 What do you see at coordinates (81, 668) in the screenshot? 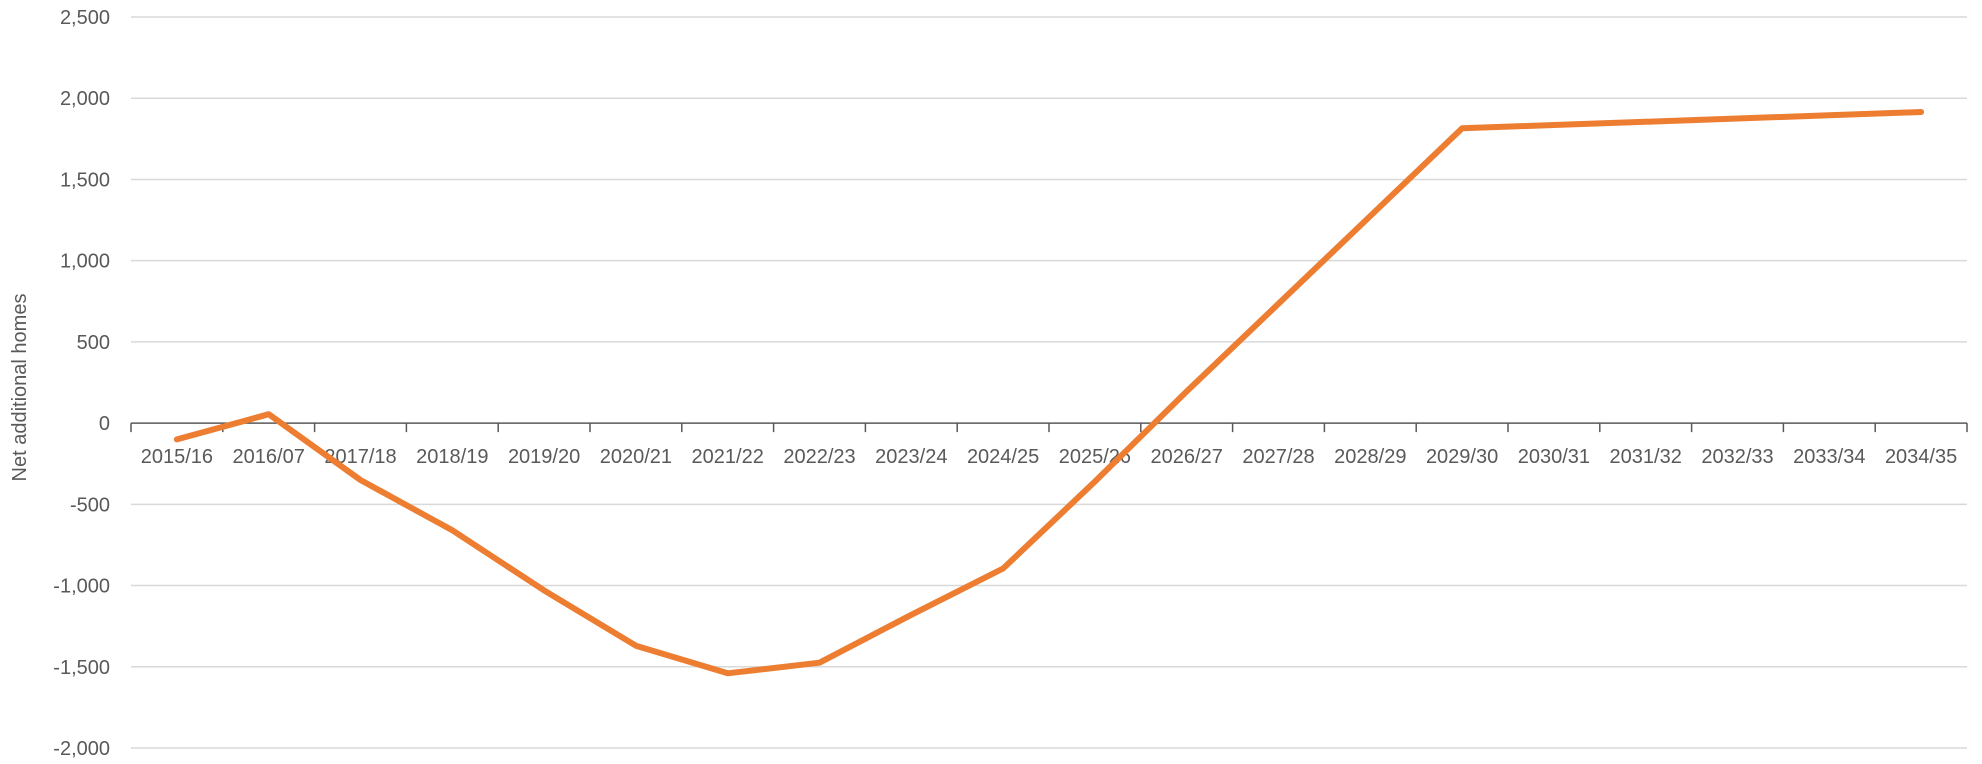
I see `y-tick-label: -1,500` at bounding box center [81, 668].